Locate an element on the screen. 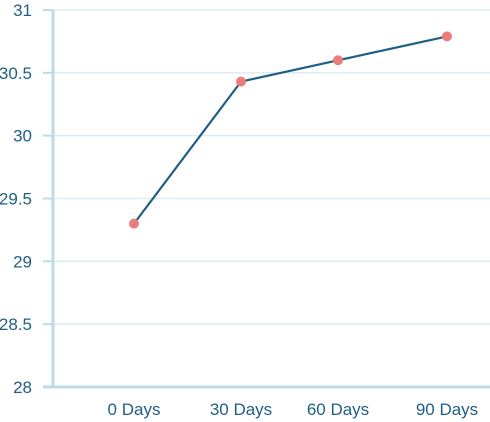  y-tick-label: 29.5 is located at coordinates (16, 199).